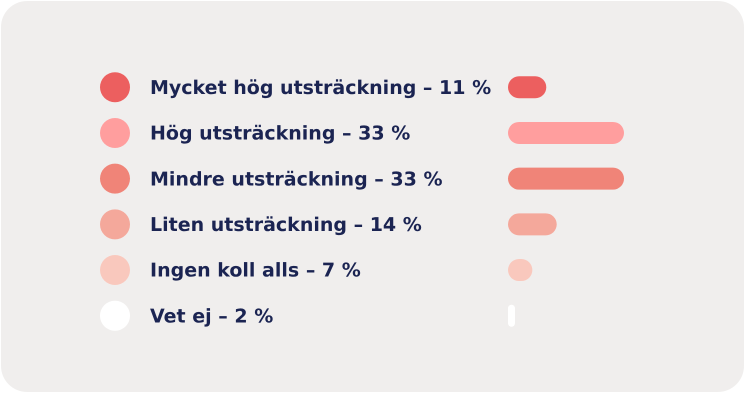  What do you see at coordinates (321, 87) in the screenshot?
I see `y-tick-label: Mycket hög utsträckning – 11 %` at bounding box center [321, 87].